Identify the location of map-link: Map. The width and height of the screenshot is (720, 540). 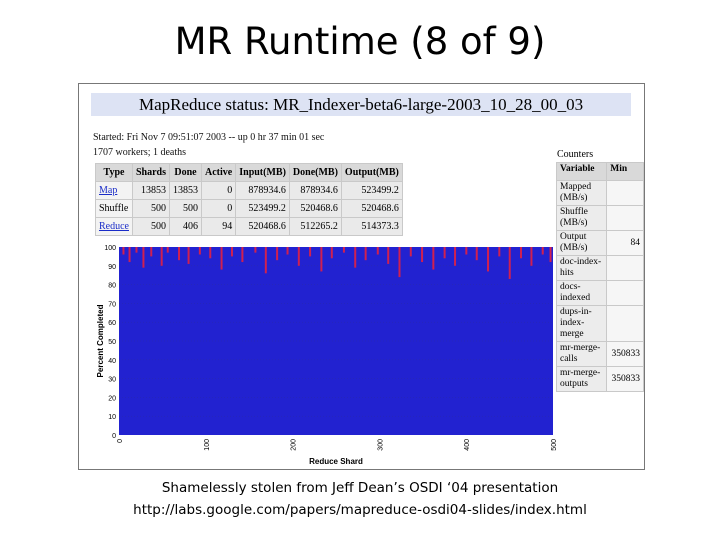
(108, 190).